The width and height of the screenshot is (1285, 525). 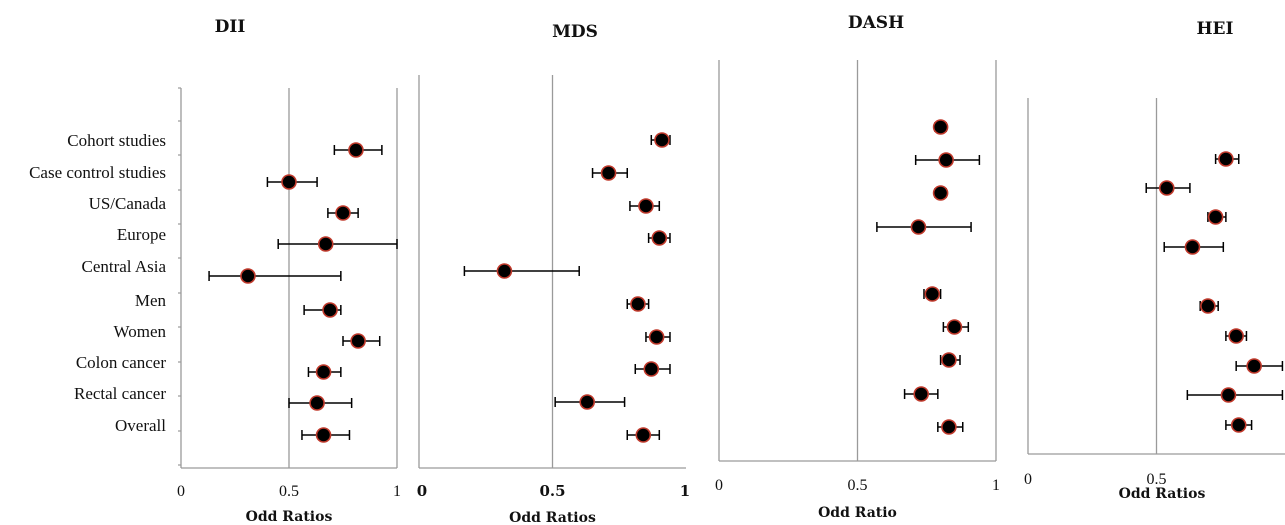 What do you see at coordinates (128, 203) in the screenshot?
I see `row-label: US/Canada` at bounding box center [128, 203].